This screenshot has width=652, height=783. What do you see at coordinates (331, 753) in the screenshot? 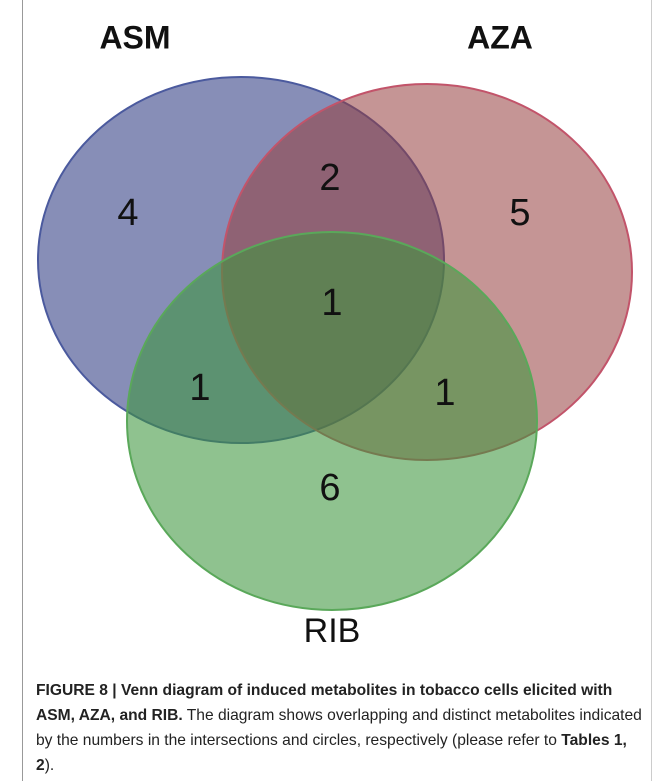
I see `caption-ref: Tables 1, 2` at bounding box center [331, 753].